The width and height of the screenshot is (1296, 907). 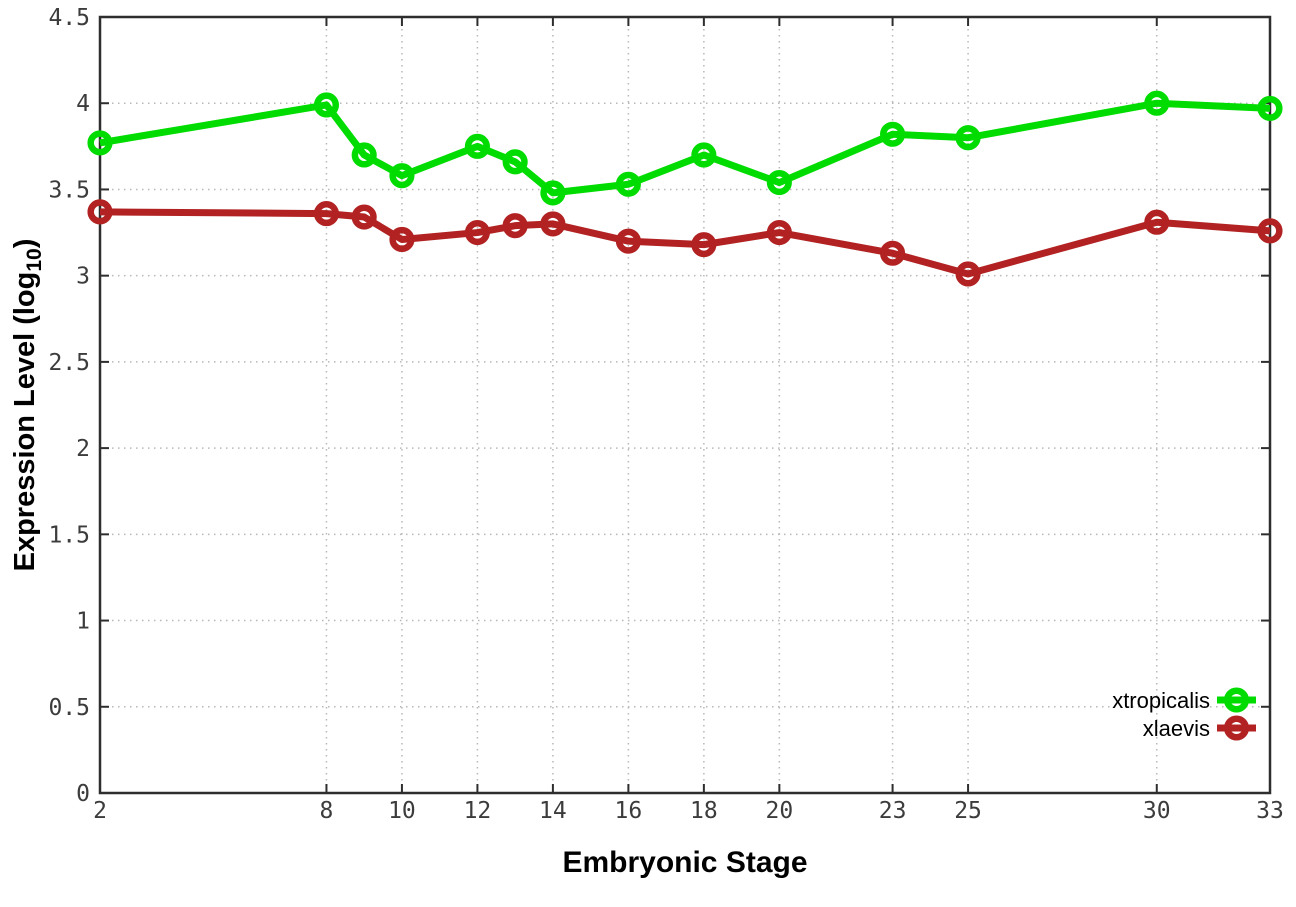 What do you see at coordinates (685, 148) in the screenshot?
I see `series-line-xtropicalis` at bounding box center [685, 148].